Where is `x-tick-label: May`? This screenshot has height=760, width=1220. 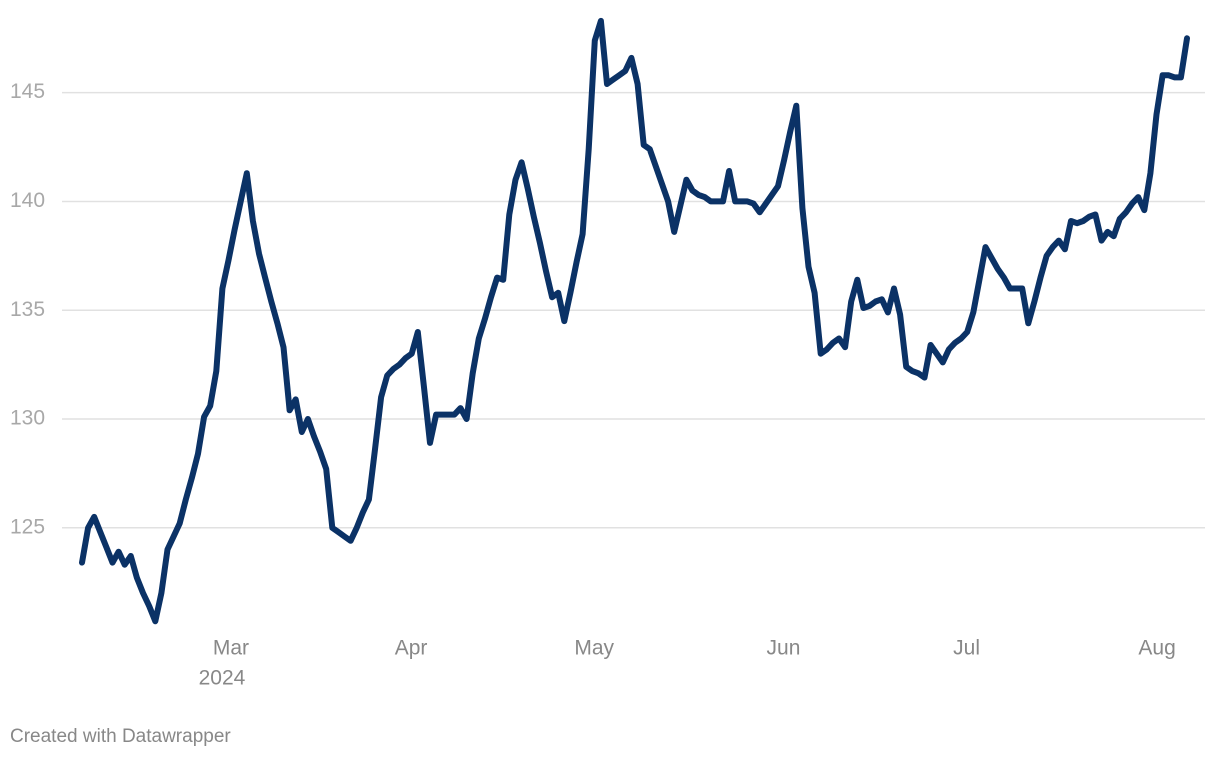
x-tick-label: May is located at coordinates (594, 648).